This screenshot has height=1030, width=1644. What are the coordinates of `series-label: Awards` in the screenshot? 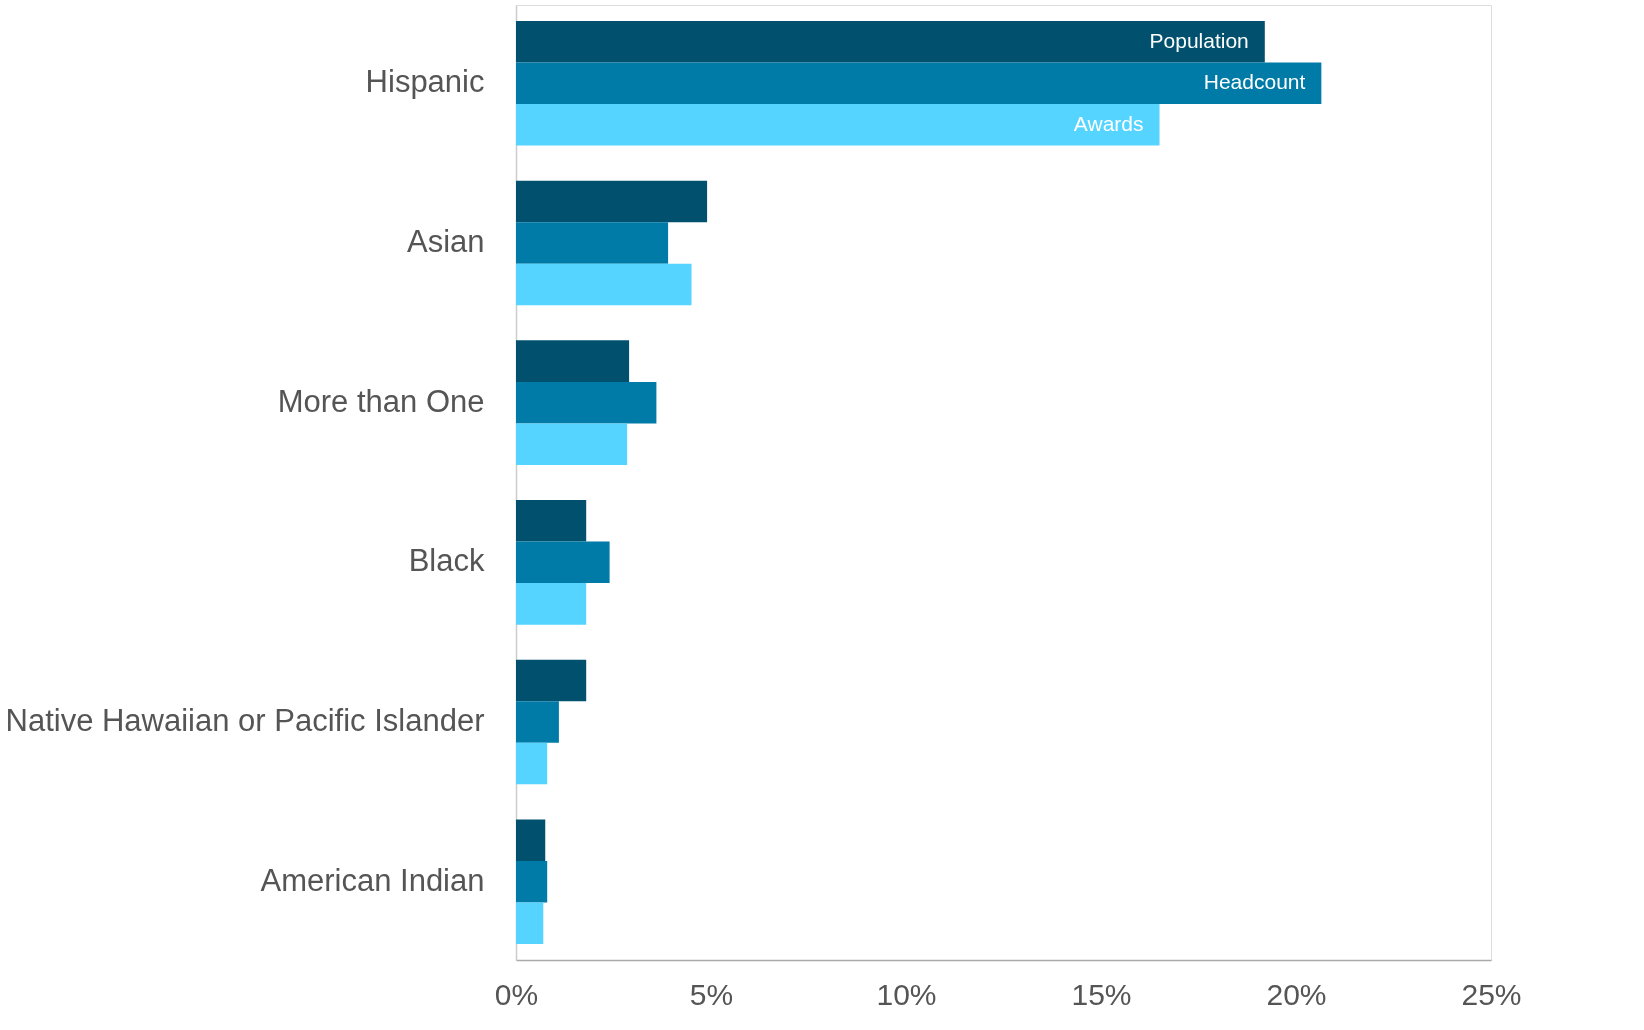 It's located at (1108, 123).